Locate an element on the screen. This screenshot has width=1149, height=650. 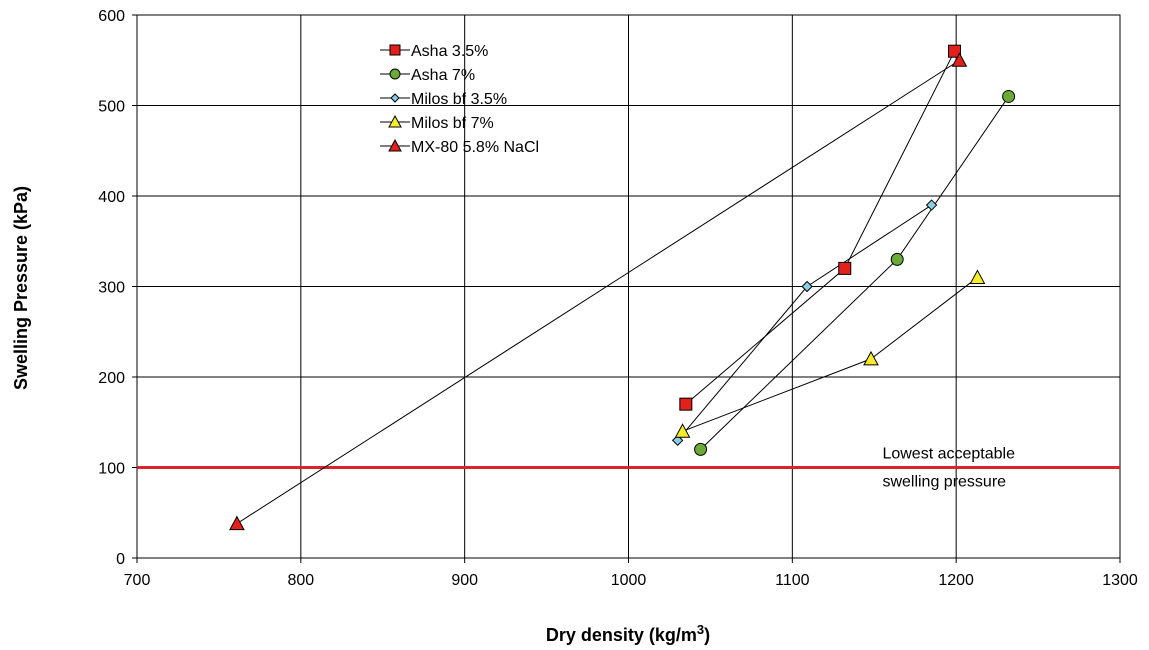
legend-label: Milos bf 7% is located at coordinates (452, 123).